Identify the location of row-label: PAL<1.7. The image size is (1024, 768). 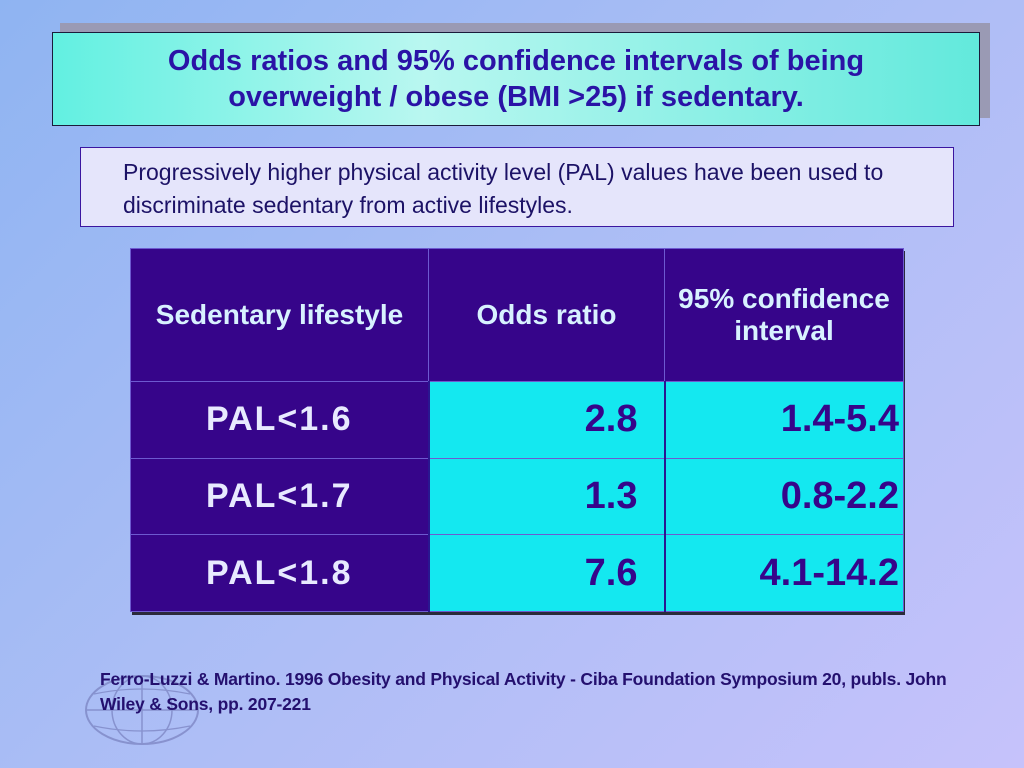
(279, 496).